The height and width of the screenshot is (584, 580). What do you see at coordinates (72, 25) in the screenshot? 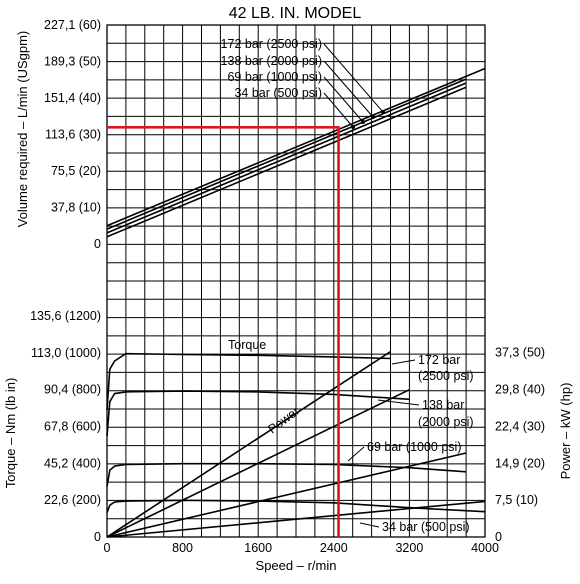
I see `top-y-tick-label: 227,1 (60)` at bounding box center [72, 25].